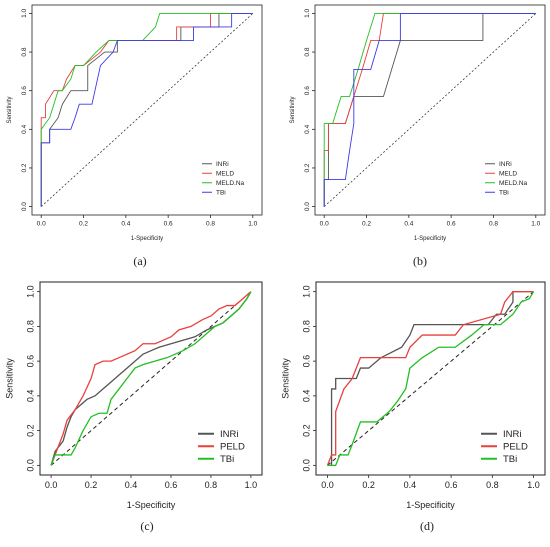  What do you see at coordinates (146, 526) in the screenshot?
I see `panel-caption: (c)` at bounding box center [146, 526].